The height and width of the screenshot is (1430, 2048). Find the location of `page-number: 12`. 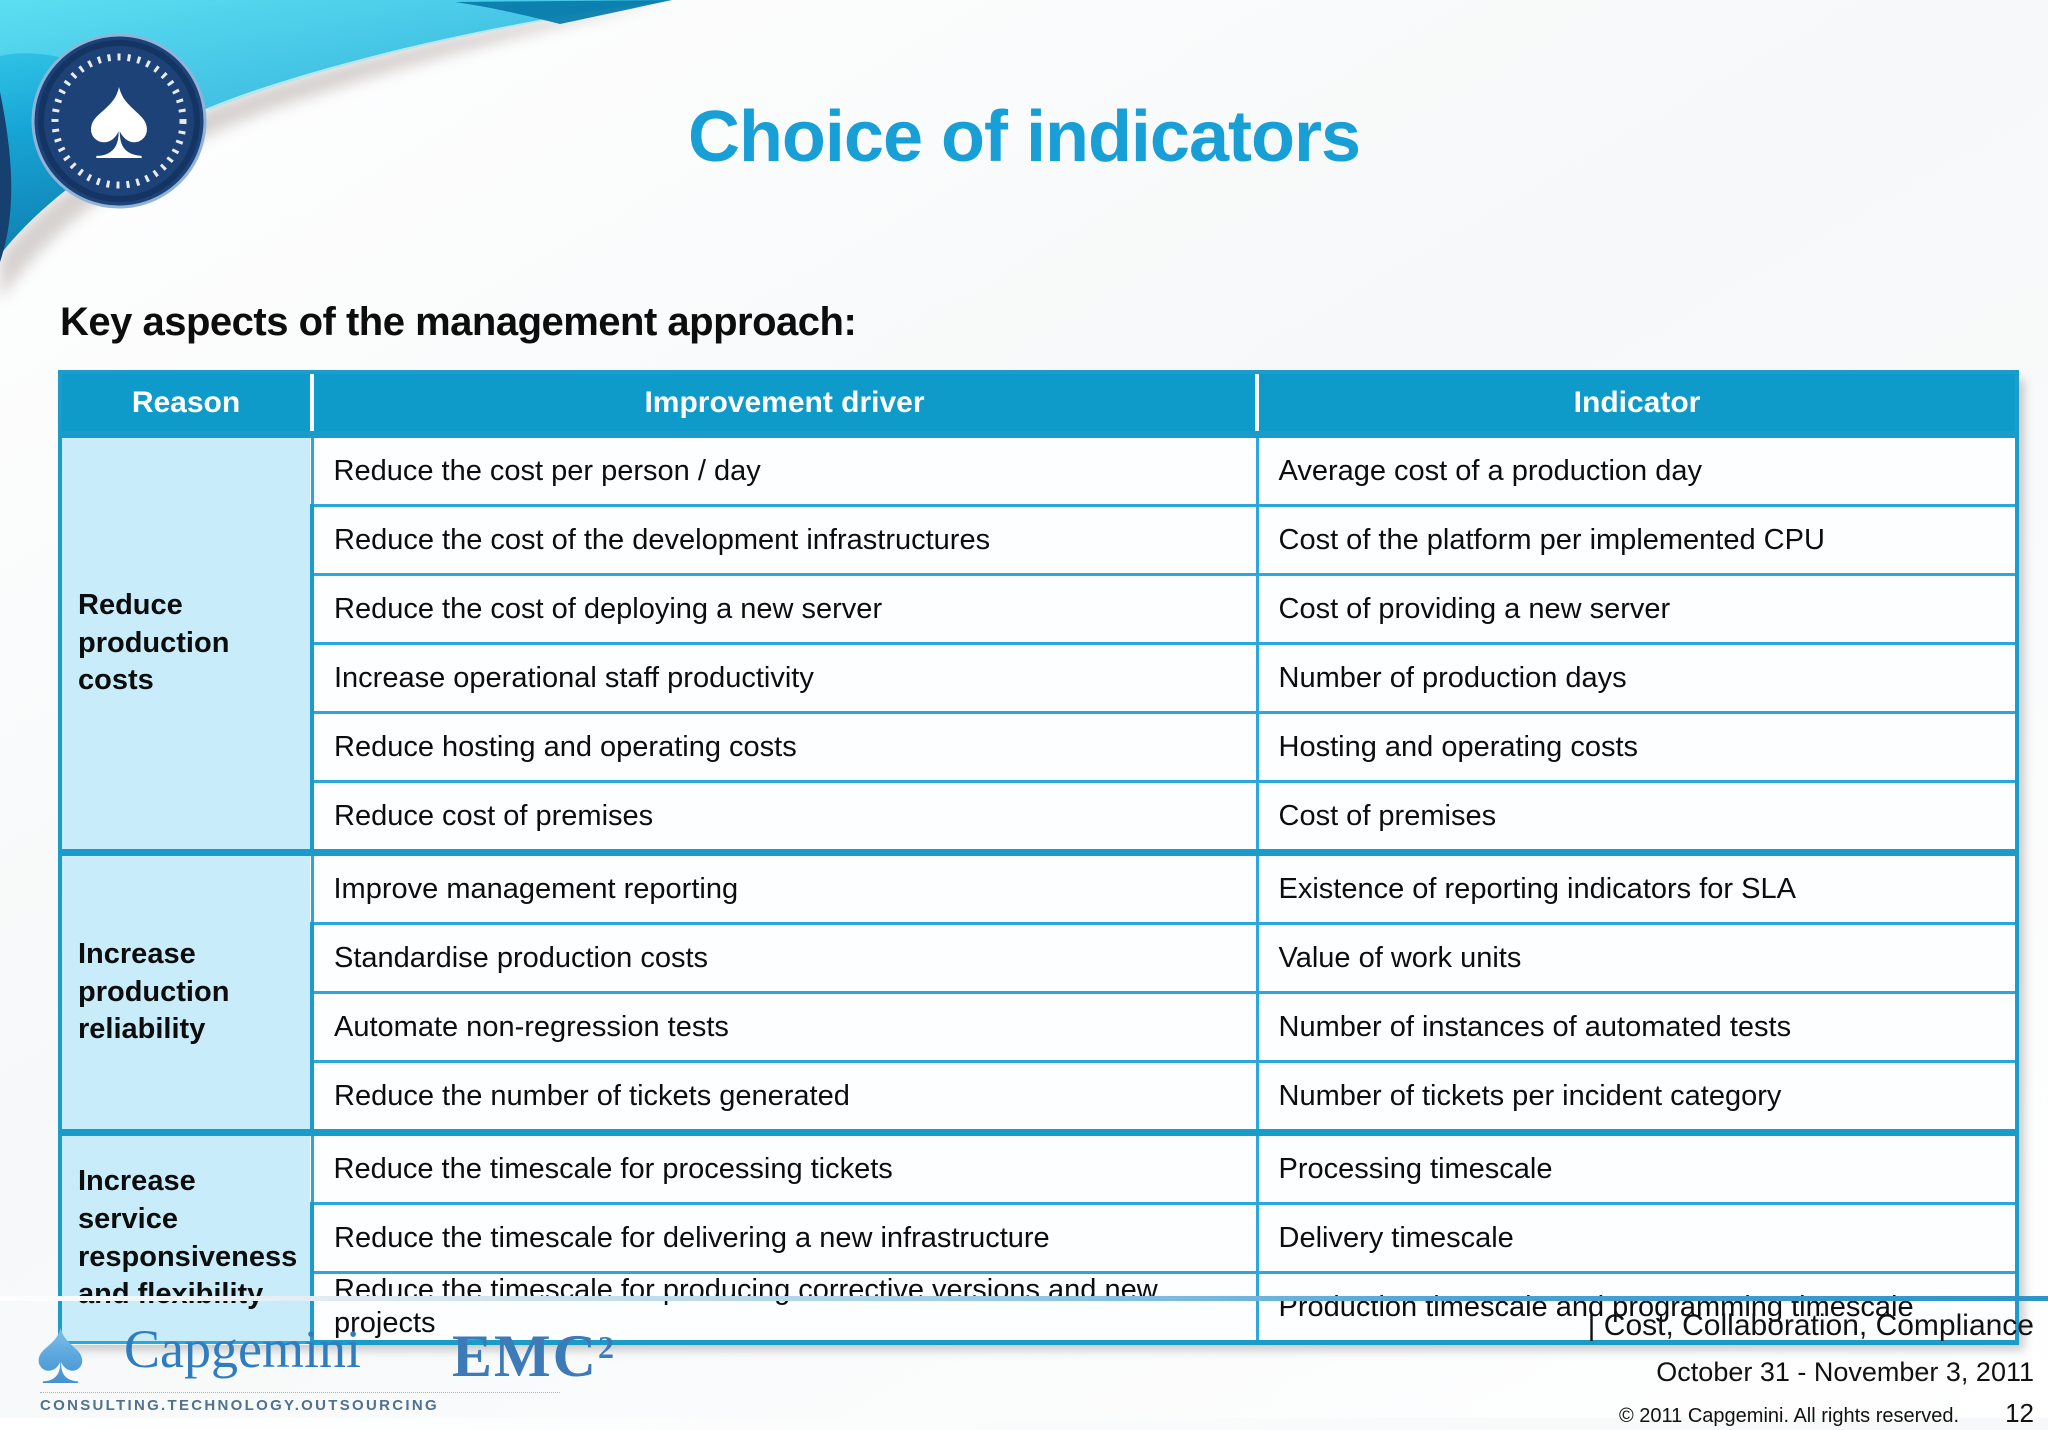

page-number: 12 is located at coordinates (2019, 1413).